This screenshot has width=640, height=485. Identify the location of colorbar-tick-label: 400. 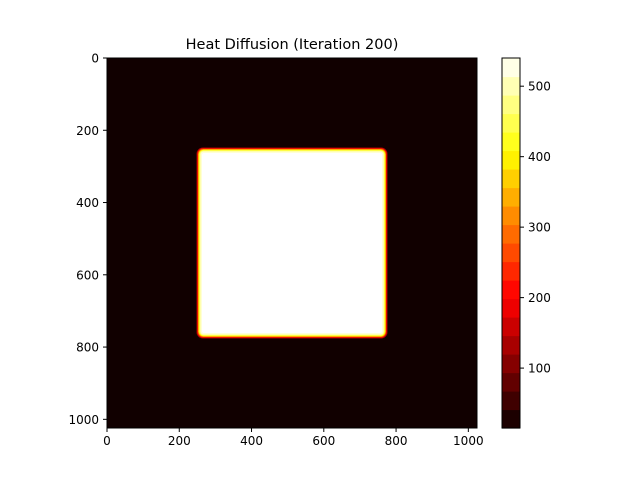
(539, 157).